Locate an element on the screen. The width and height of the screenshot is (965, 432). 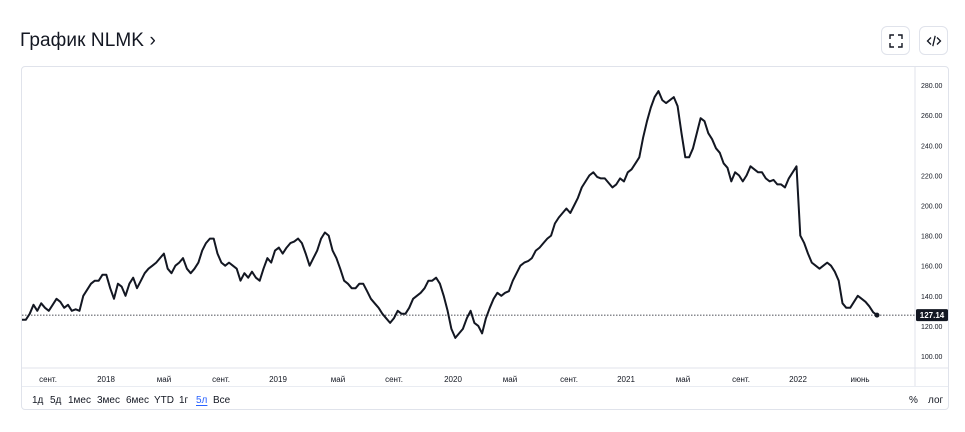
timeframe-3m: 3мес is located at coordinates (108, 400).